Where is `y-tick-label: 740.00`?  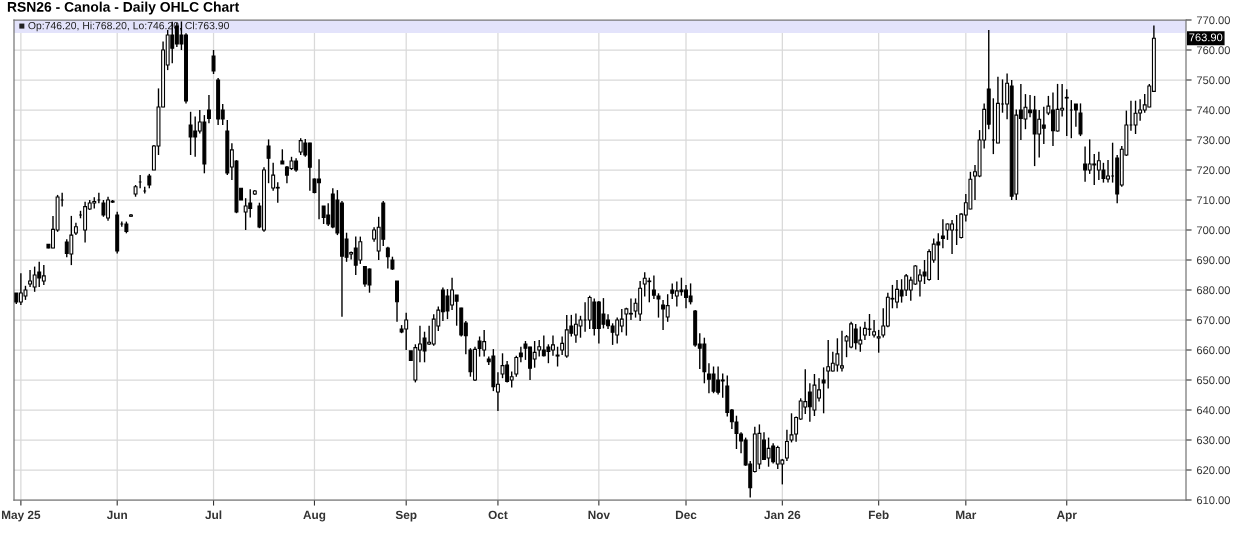 y-tick-label: 740.00 is located at coordinates (1213, 110).